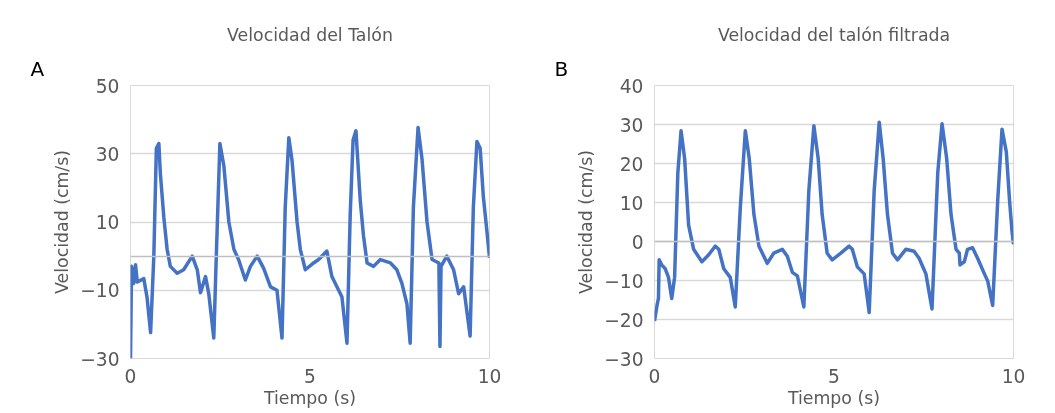 The height and width of the screenshot is (413, 1055). What do you see at coordinates (631, 164) in the screenshot?
I see `y-tick-label: 20` at bounding box center [631, 164].